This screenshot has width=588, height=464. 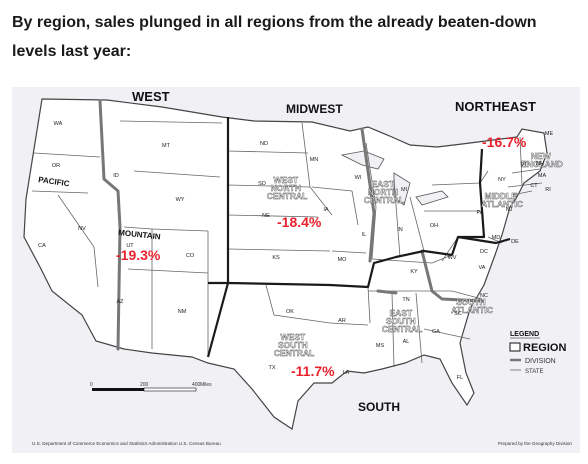 I want to click on state-label-ne: NE, so click(x=266, y=216).